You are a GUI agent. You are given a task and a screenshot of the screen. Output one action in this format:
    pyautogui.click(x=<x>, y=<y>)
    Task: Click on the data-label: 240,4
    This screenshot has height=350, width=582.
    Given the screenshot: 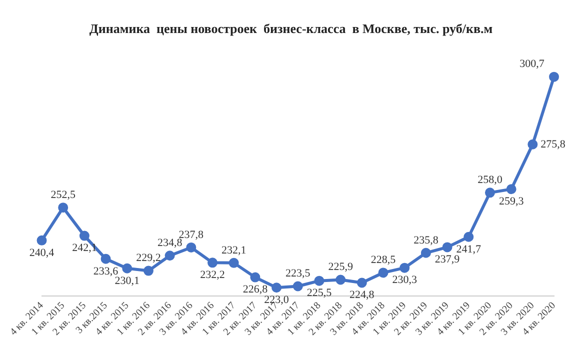 What is the action you would take?
    pyautogui.click(x=42, y=252)
    